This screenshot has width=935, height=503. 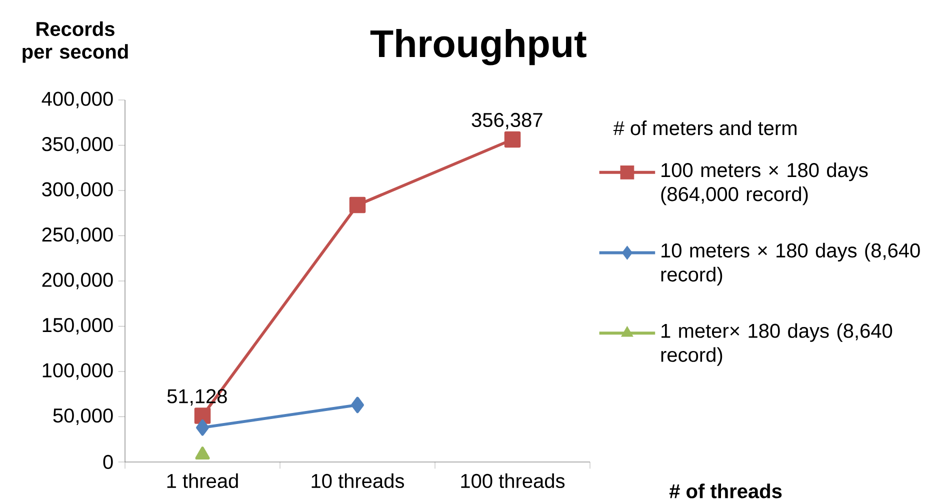 I want to click on legend-label: 1 meter× 180 days (8,640 record), so click(x=776, y=344).